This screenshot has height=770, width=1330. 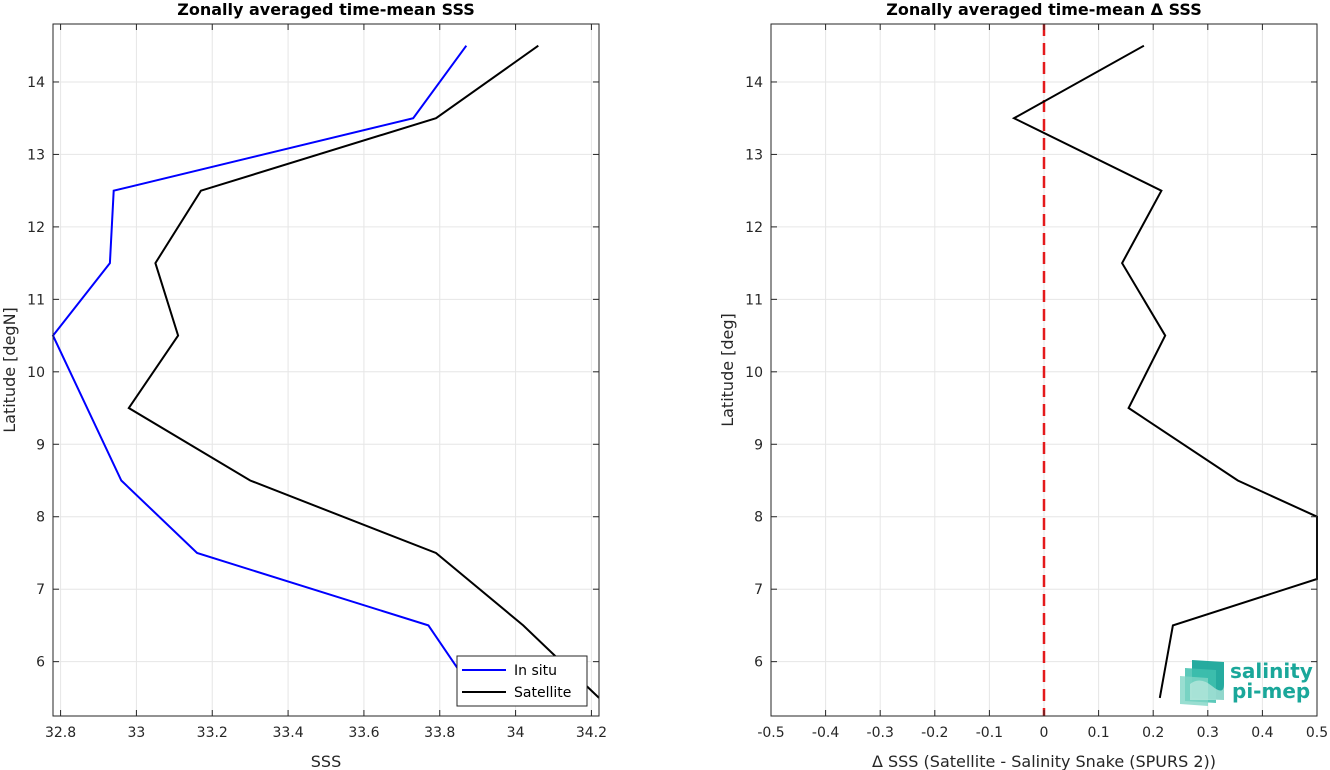 I want to click on delta-sss-title: Zonally averaged time-mean Δ SSS, so click(x=1044, y=9).